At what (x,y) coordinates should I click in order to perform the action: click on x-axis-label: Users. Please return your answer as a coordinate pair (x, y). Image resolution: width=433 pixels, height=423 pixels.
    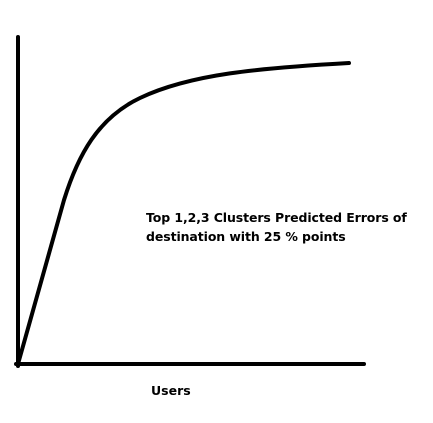
    Looking at the image, I should click on (171, 390).